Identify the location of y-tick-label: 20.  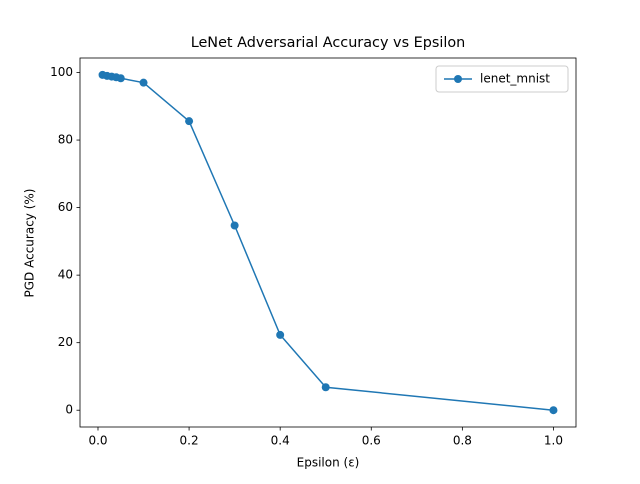
(65, 342).